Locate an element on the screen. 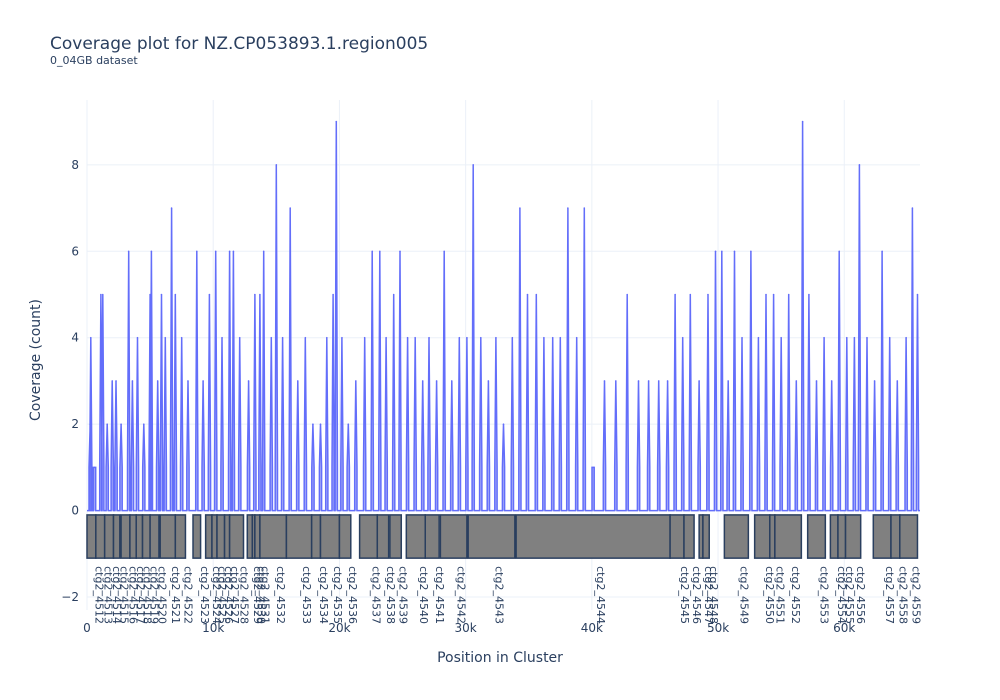  gene-label: ctg2_4519 is located at coordinates (153, 595).